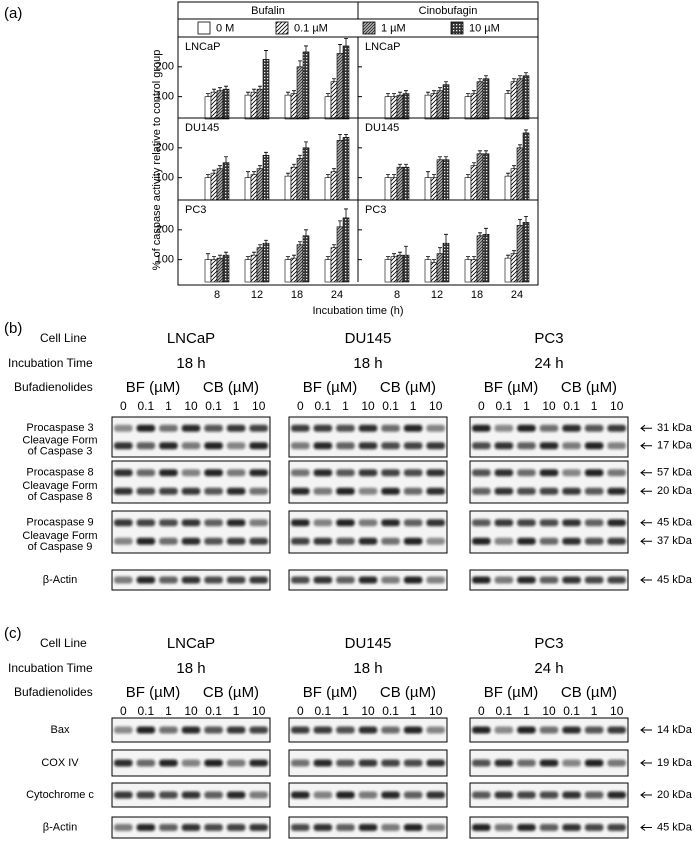  What do you see at coordinates (548, 668) in the screenshot?
I see `time: 24 h` at bounding box center [548, 668].